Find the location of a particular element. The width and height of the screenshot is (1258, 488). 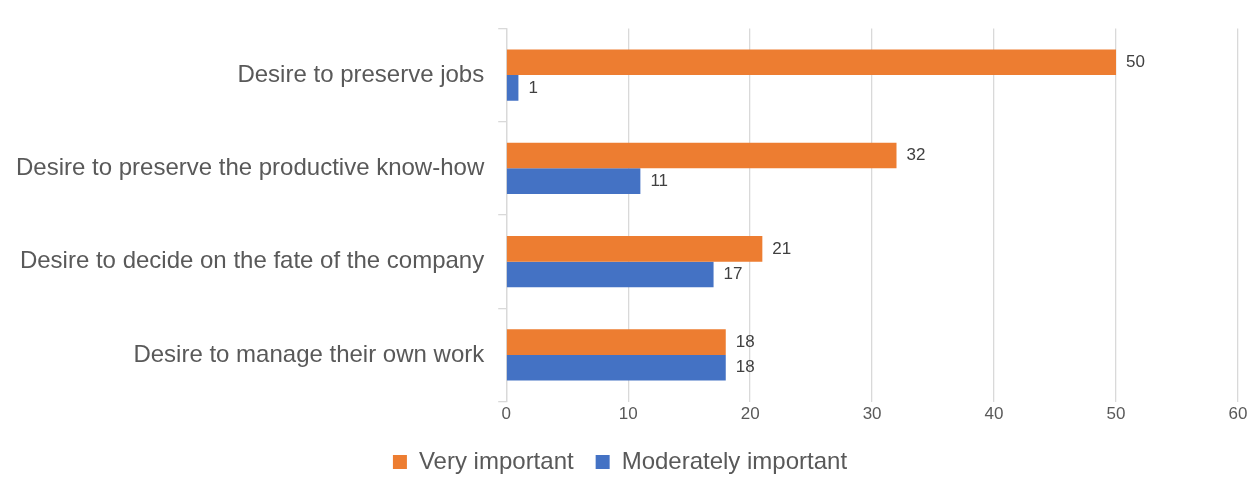

data-label: 50 is located at coordinates (1135, 61).